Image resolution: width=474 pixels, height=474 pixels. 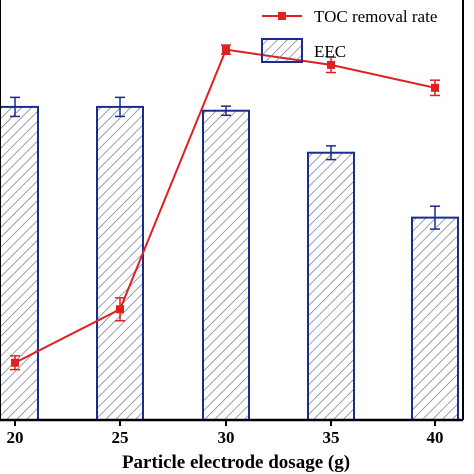 What do you see at coordinates (15, 437) in the screenshot?
I see `x-tick-label: 20` at bounding box center [15, 437].